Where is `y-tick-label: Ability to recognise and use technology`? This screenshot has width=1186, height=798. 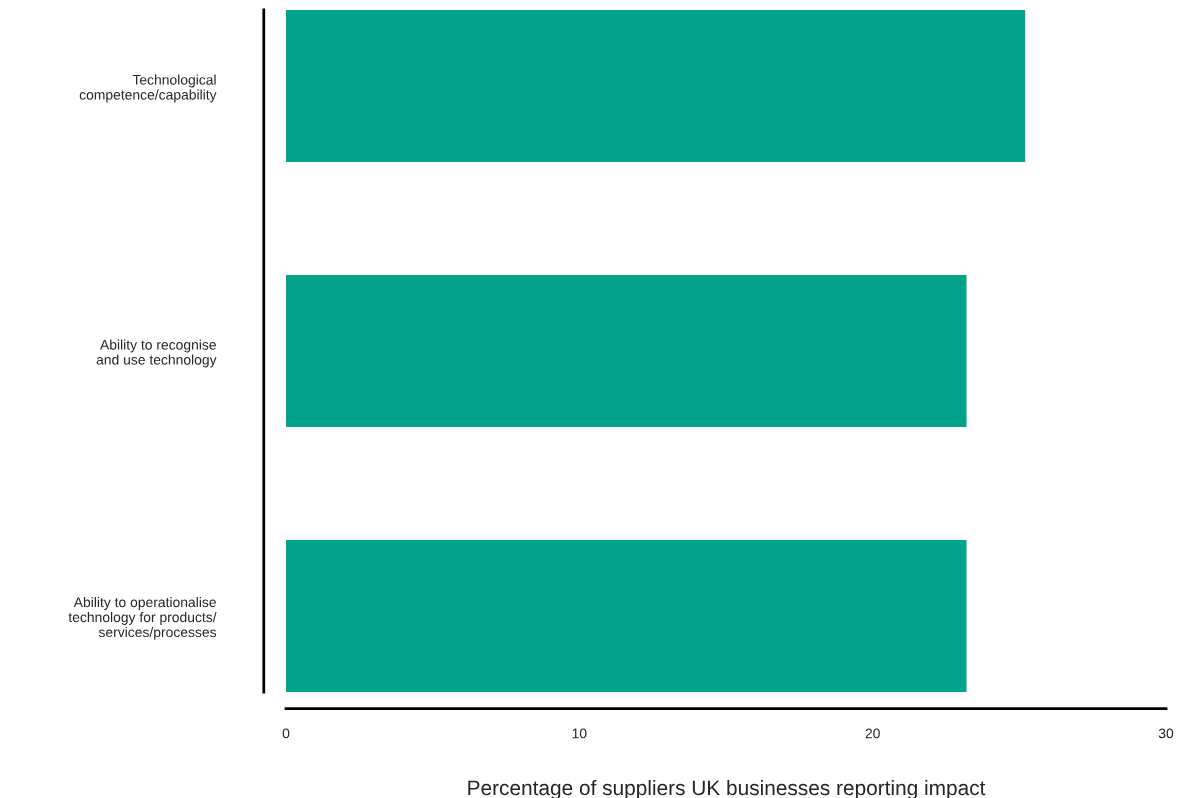 y-tick-label: Ability to recognise and use technology is located at coordinates (156, 353).